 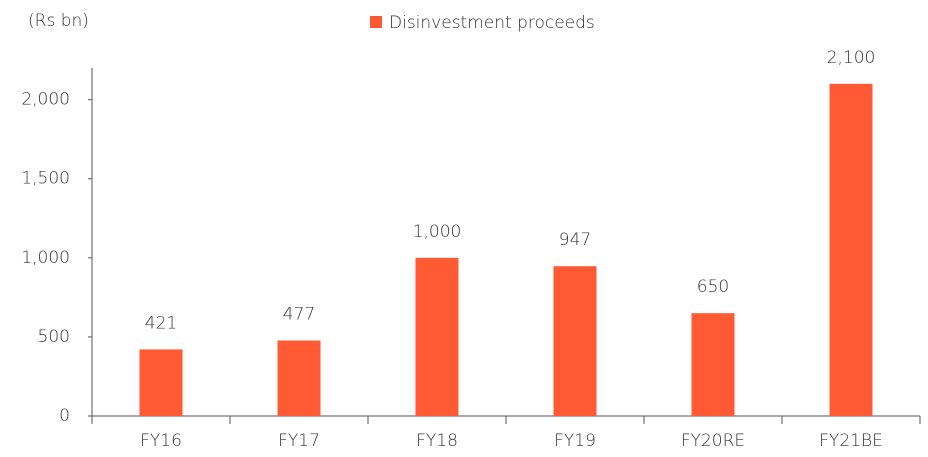 What do you see at coordinates (45, 100) in the screenshot?
I see `y-tick-label: 2,000` at bounding box center [45, 100].